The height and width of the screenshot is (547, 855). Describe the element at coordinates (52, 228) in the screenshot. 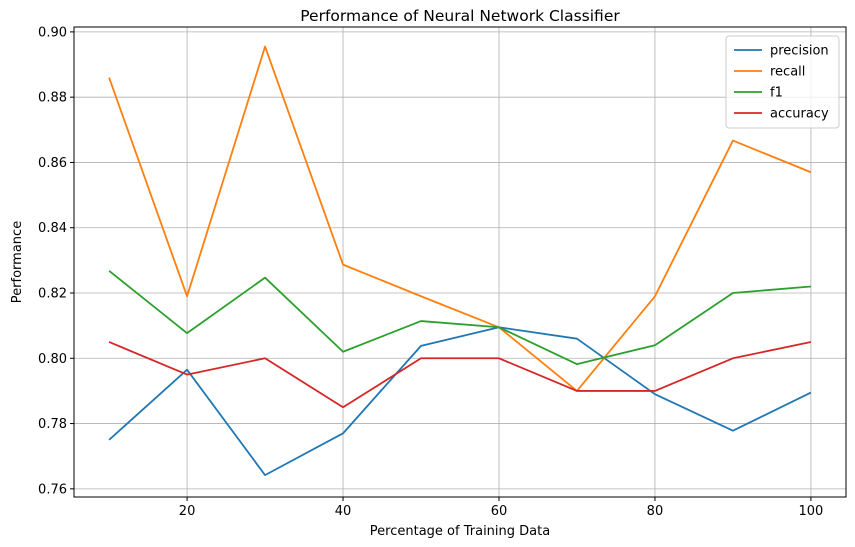

I see `y-tick-label: 0.84` at that location.